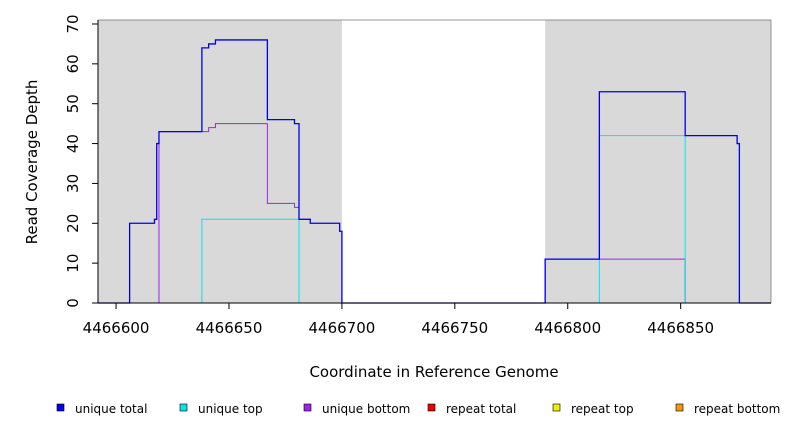 The width and height of the screenshot is (792, 432). What do you see at coordinates (341, 328) in the screenshot?
I see `x-tick-label: 4466700` at bounding box center [341, 328].